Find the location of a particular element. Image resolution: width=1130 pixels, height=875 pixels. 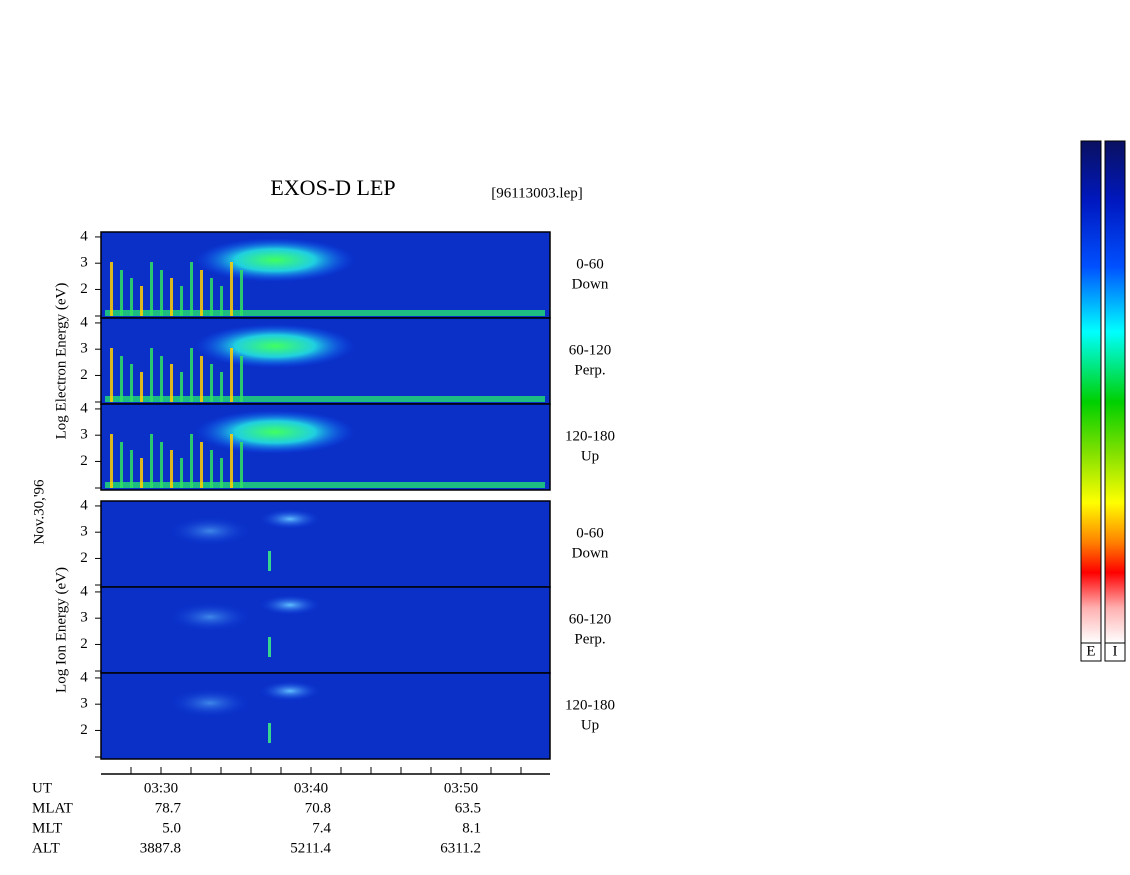

panel-label: Perp. is located at coordinates (589, 370).